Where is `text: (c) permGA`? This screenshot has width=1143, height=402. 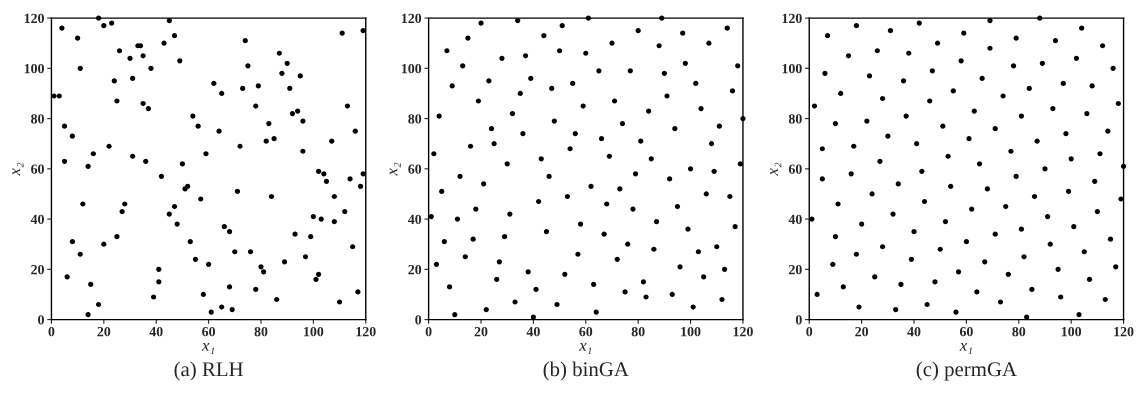 text: (c) permGA is located at coordinates (966, 371).